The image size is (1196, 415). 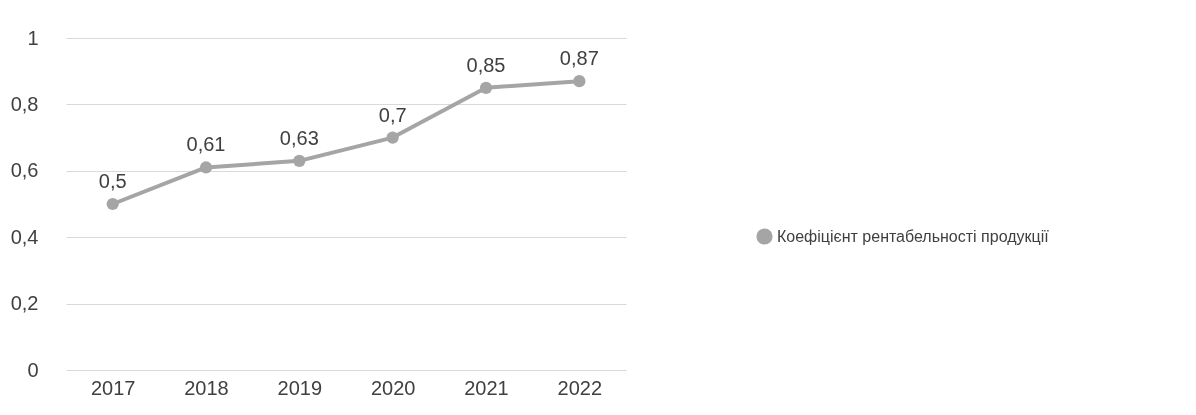 What do you see at coordinates (486, 64) in the screenshot?
I see `data-label: 0,85` at bounding box center [486, 64].